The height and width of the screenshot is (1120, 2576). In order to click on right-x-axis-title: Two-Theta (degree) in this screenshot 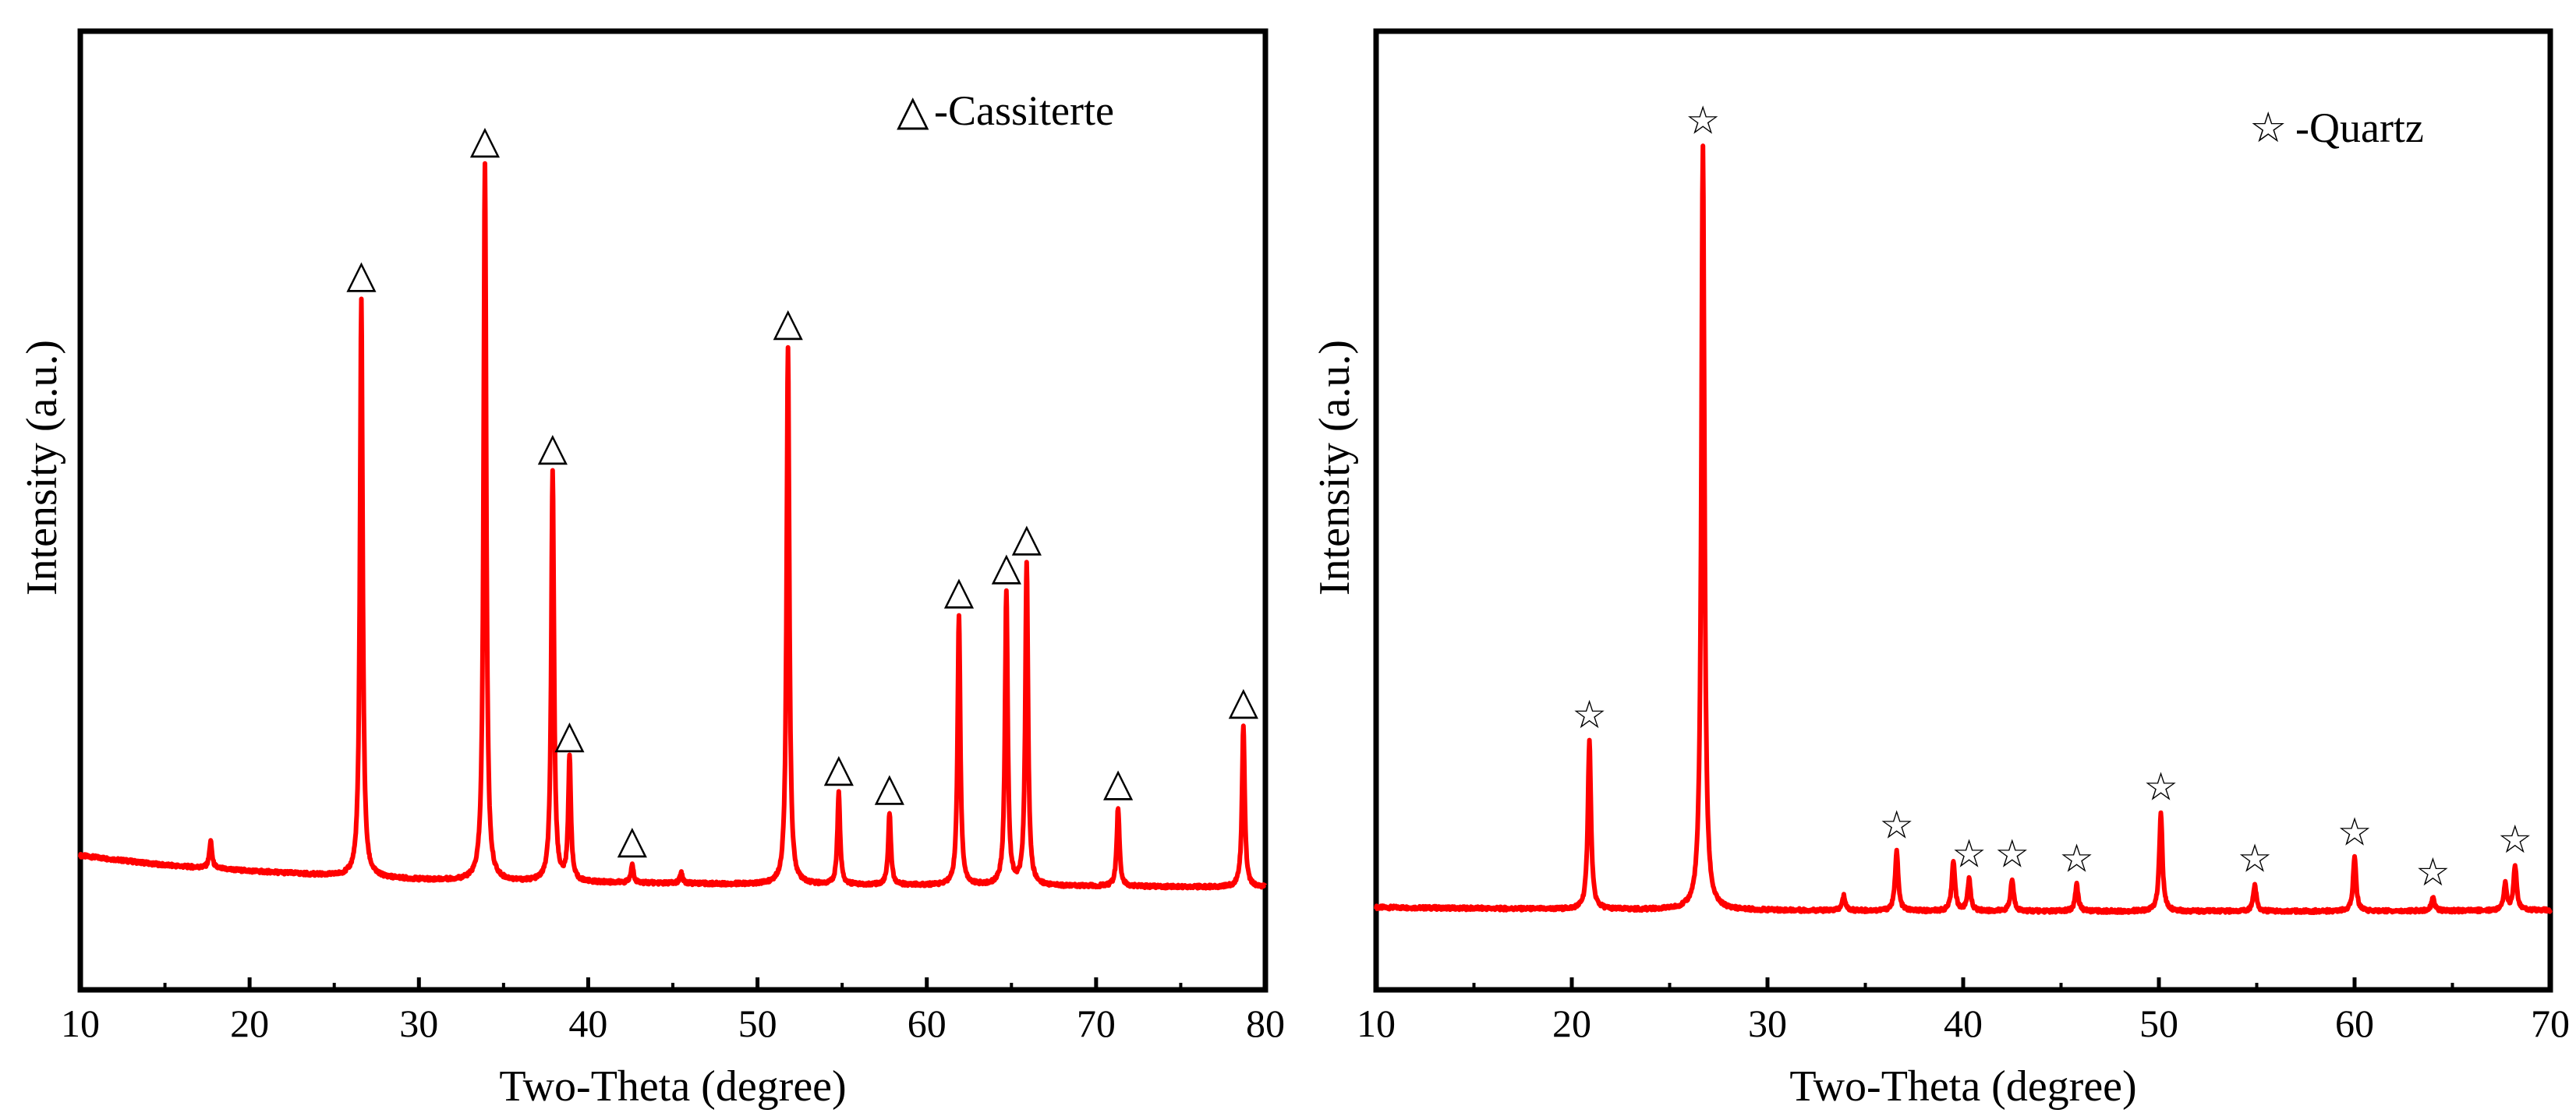, I will do `click(1962, 1086)`.